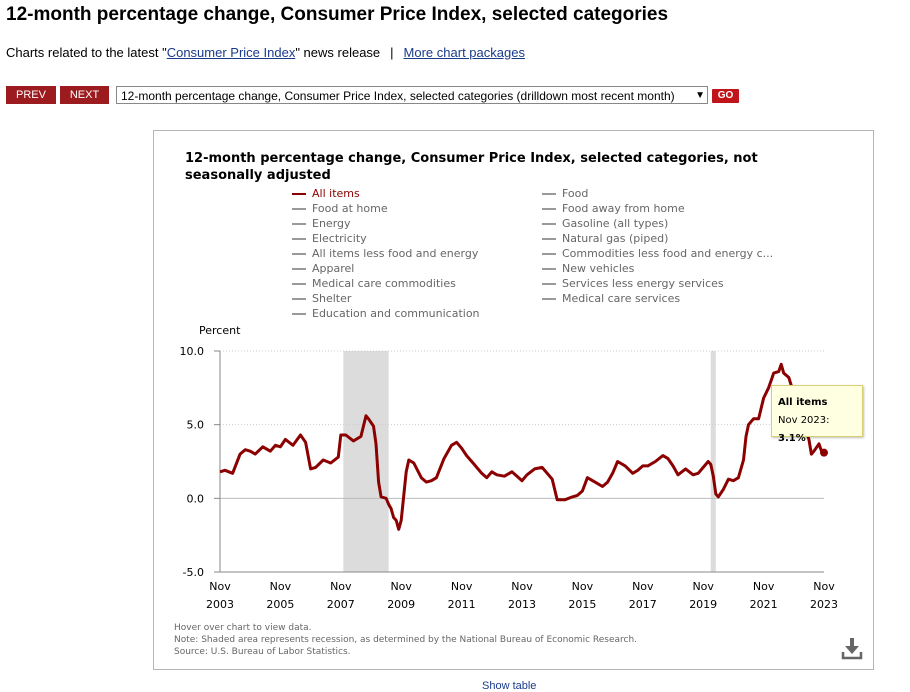  I want to click on more-chart-packages-link: More chart packages, so click(464, 52).